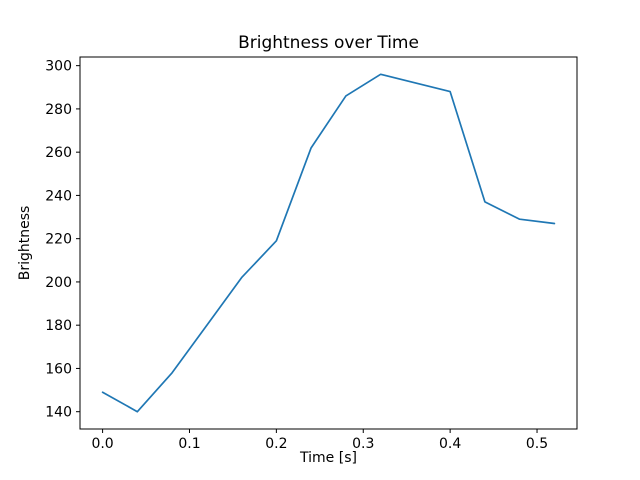  Describe the element at coordinates (58, 283) in the screenshot. I see `y-tick-label: 200` at that location.